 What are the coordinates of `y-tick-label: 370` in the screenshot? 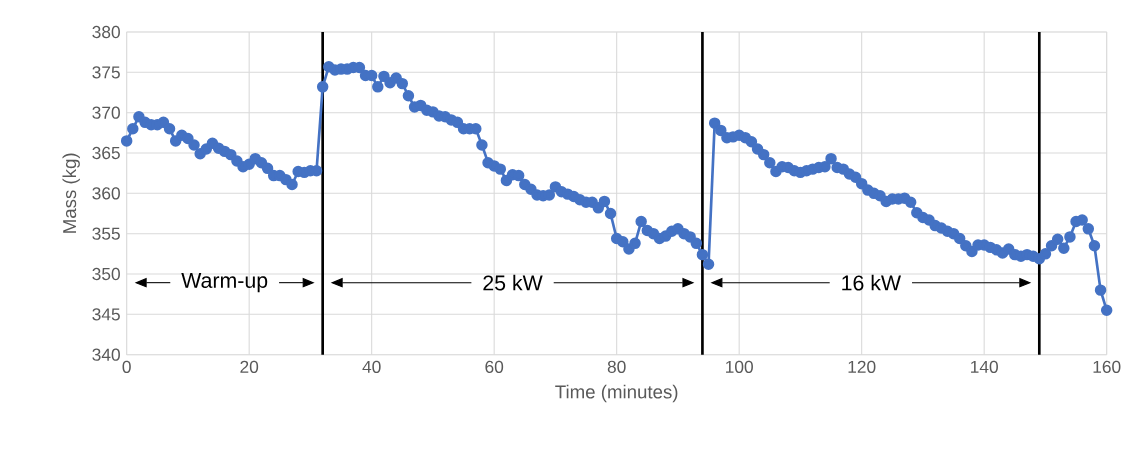 It's located at (106, 112).